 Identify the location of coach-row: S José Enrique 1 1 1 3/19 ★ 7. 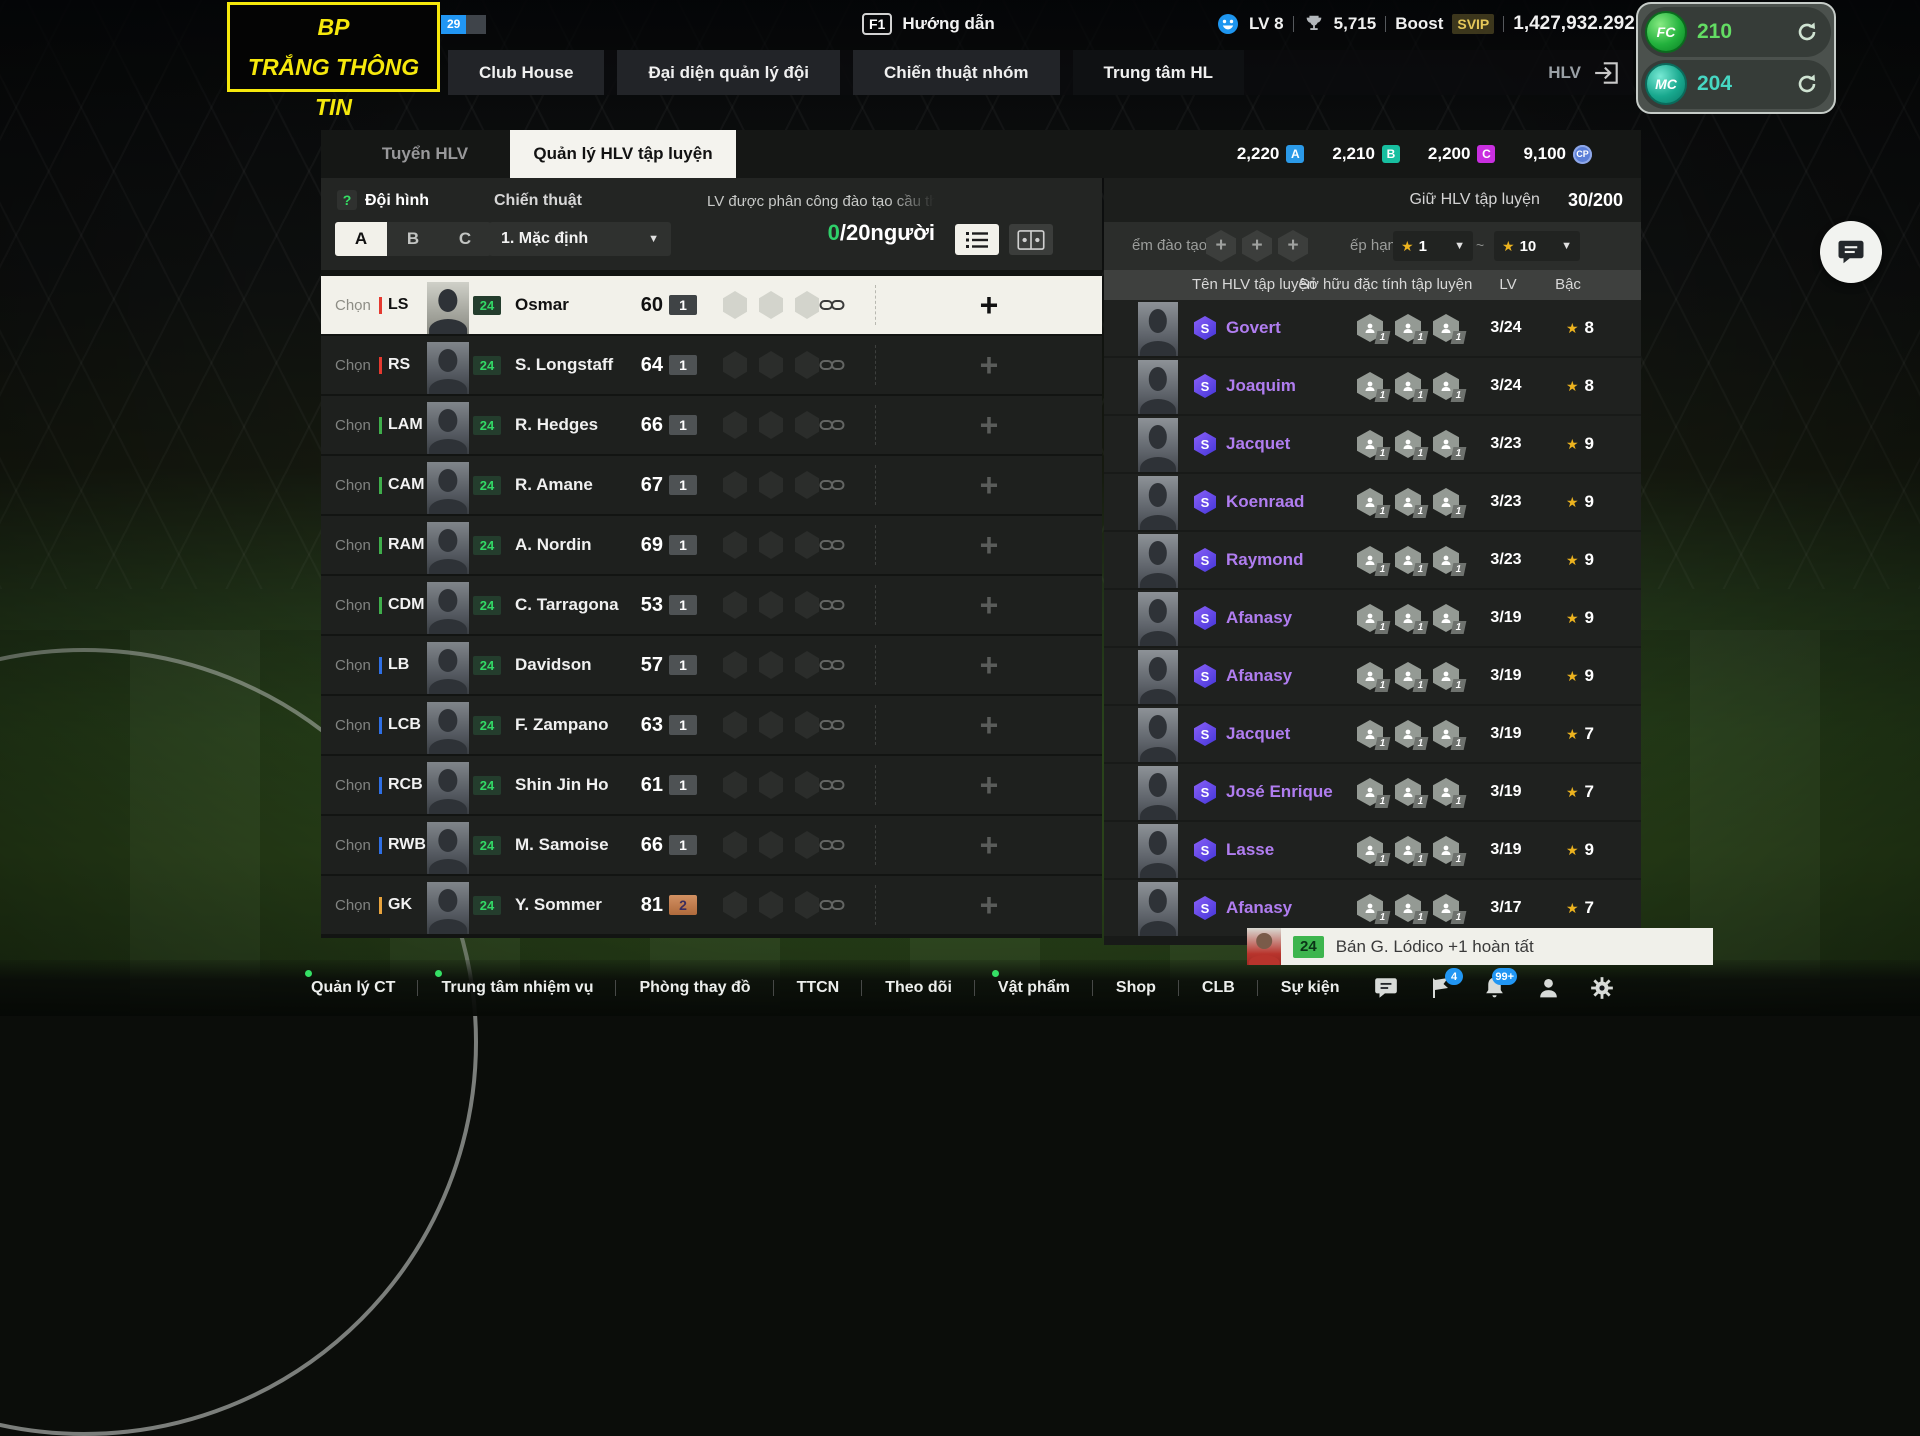
(1372, 792).